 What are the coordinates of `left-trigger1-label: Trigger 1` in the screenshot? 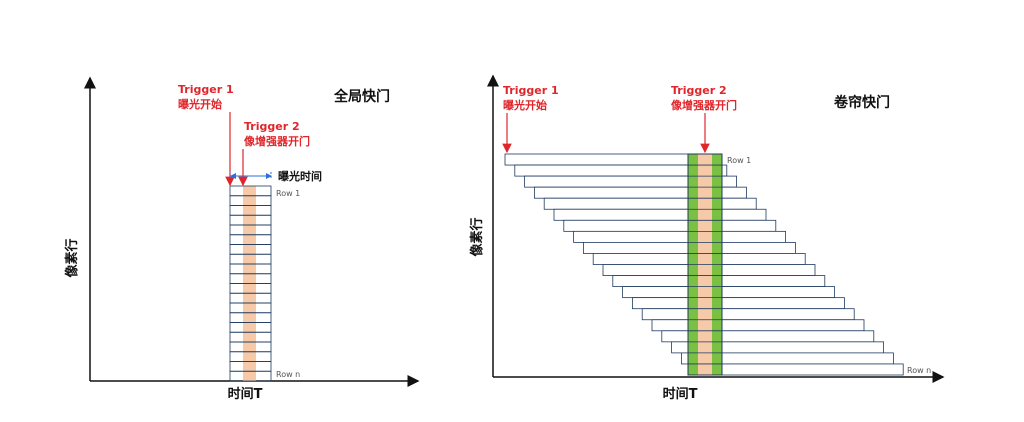 It's located at (206, 89).